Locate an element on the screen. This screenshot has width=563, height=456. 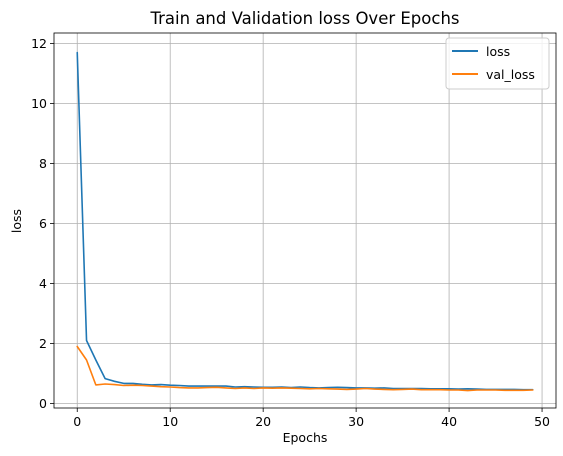
legend-label-val-loss: val_loss is located at coordinates (510, 74).